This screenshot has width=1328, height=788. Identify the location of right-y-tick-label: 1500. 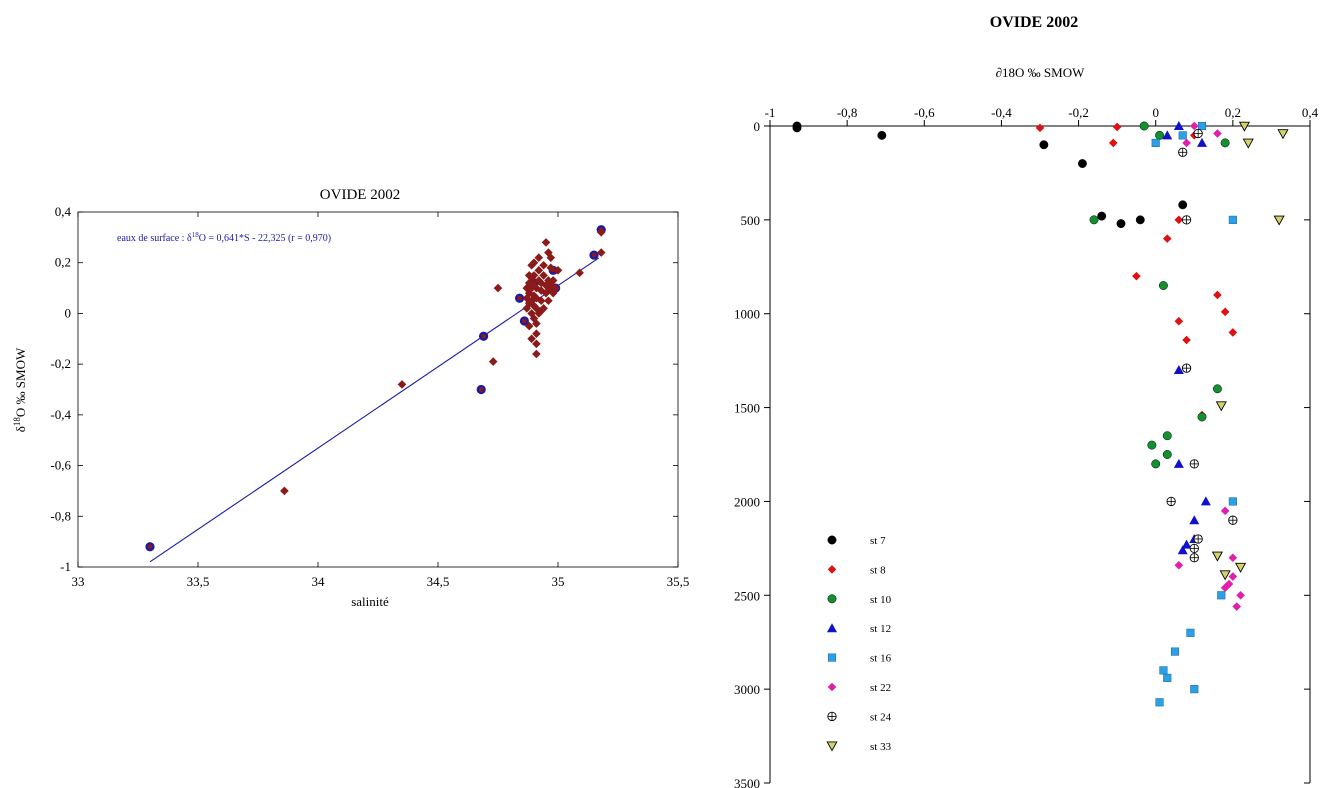
(747, 408).